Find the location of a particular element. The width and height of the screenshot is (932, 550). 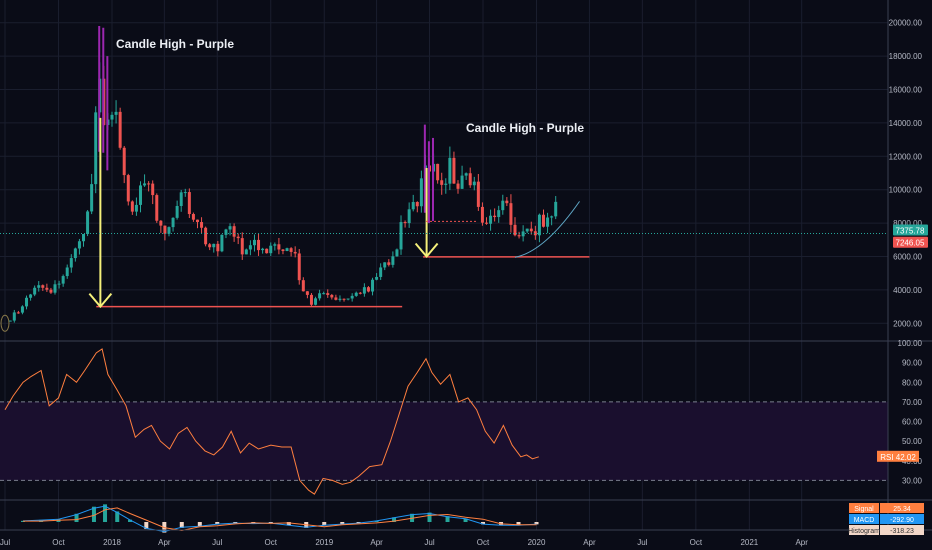

start-marker is located at coordinates (5, 323).